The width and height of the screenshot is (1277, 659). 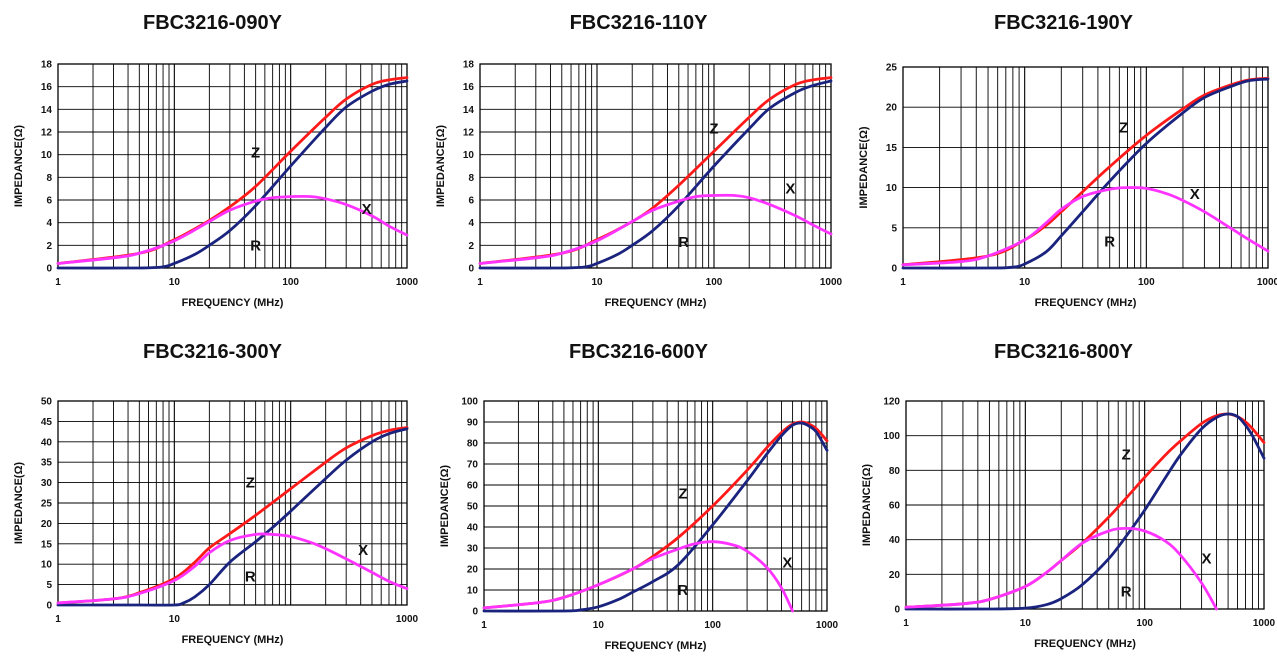 What do you see at coordinates (47, 483) in the screenshot?
I see `y-tick-label: 30` at bounding box center [47, 483].